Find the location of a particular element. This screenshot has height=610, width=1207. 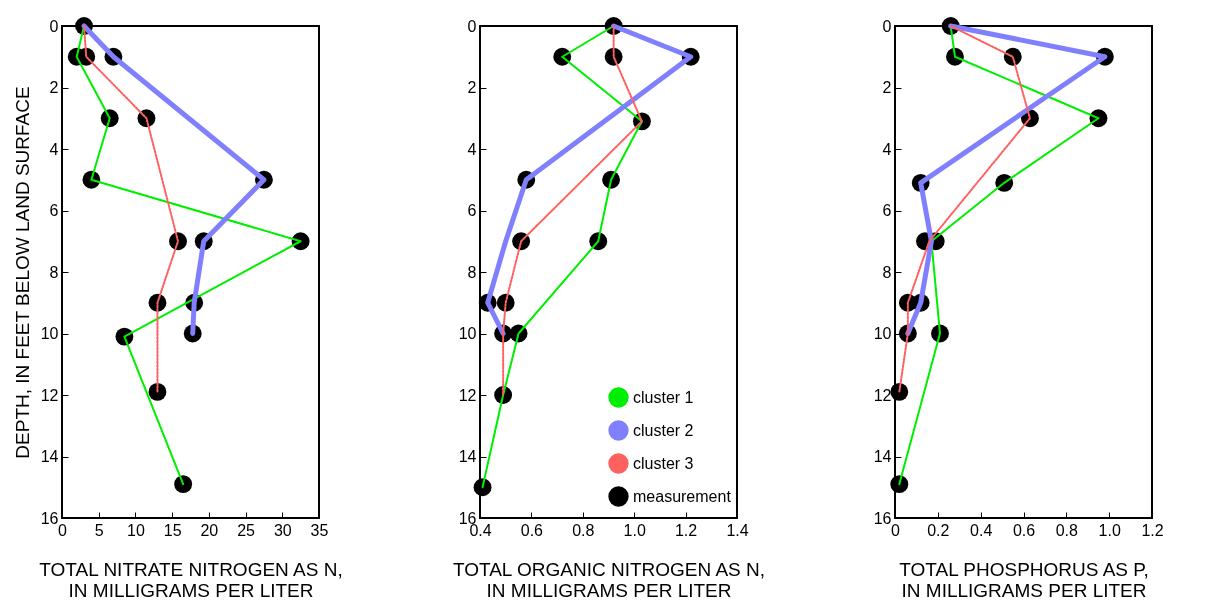

x-tick-label: 10 is located at coordinates (136, 530).